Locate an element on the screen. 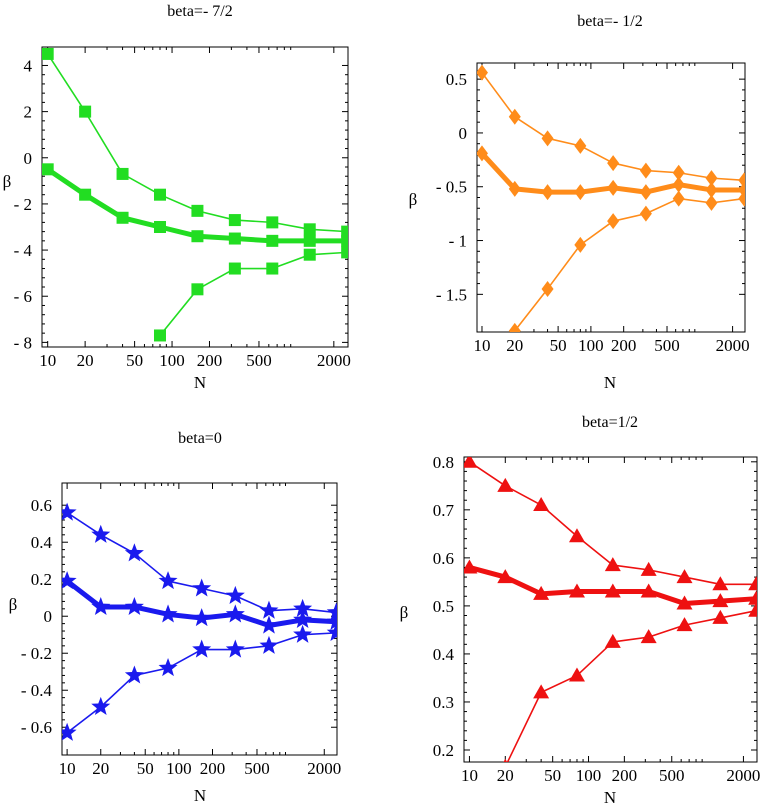 This screenshot has width=763, height=807. plot-area is located at coordinates (610, 609).